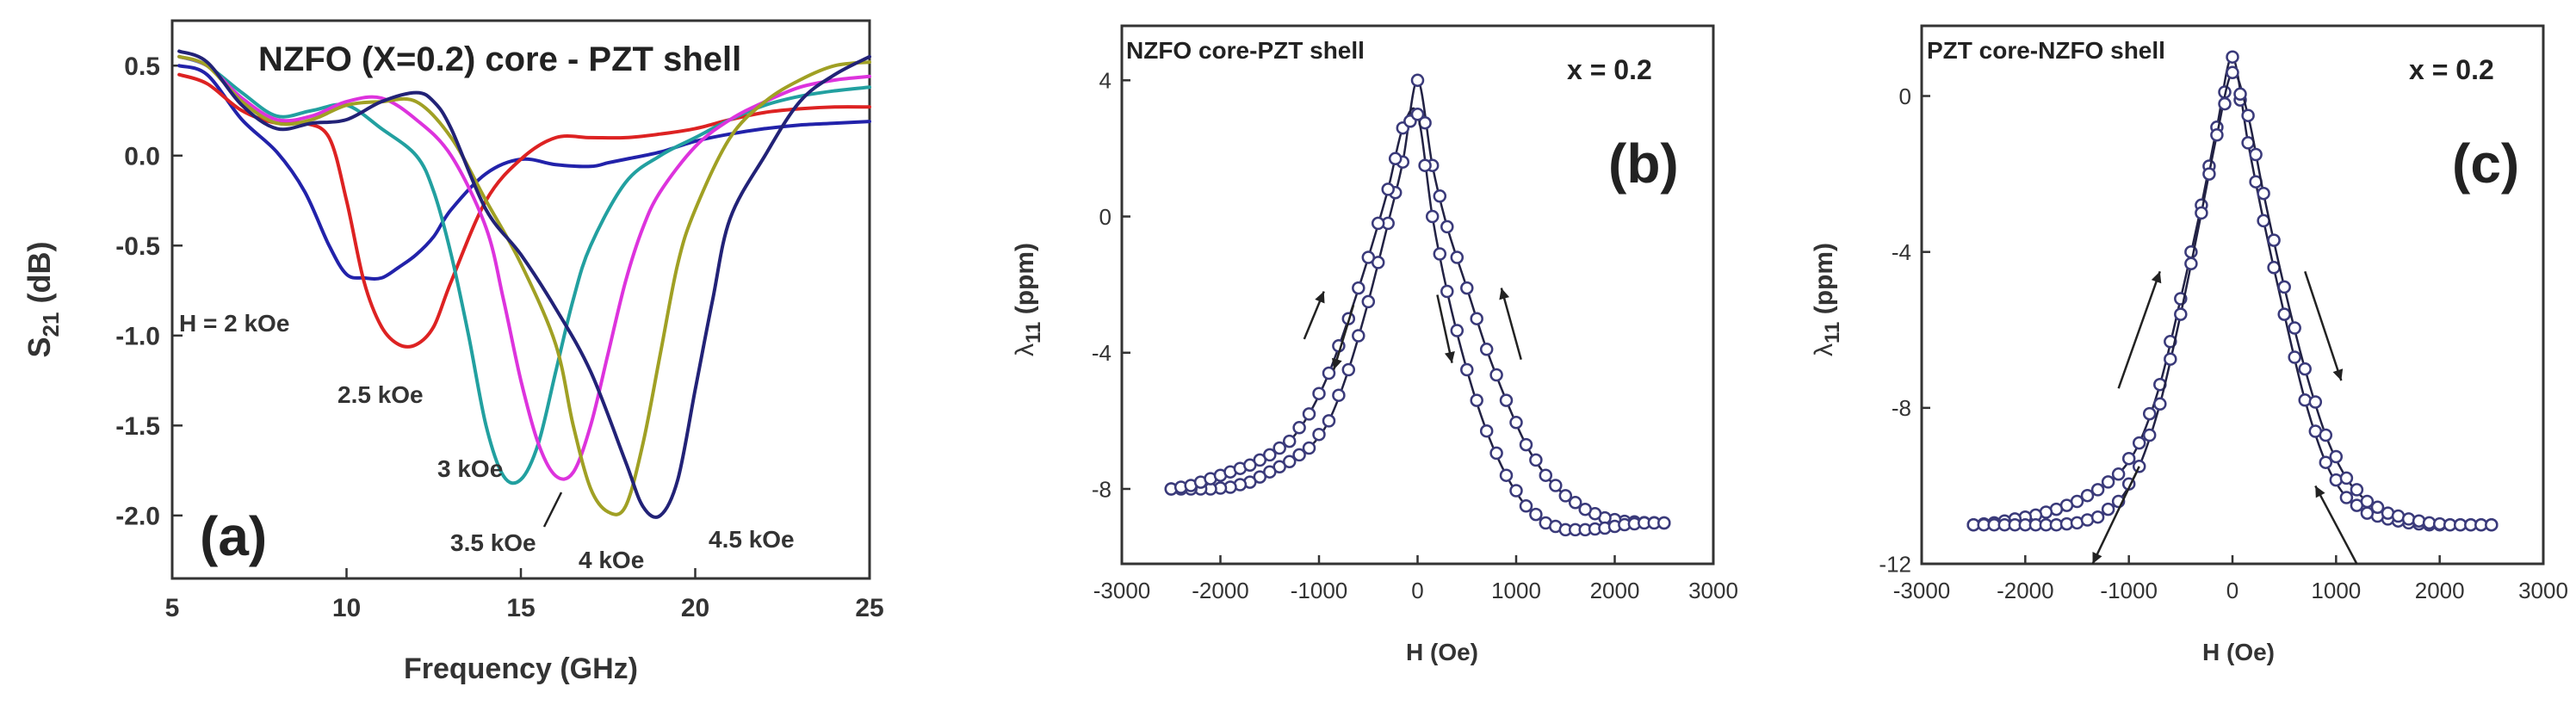 This screenshot has height=705, width=2576. I want to click on panel-c-y-tick-label: -12, so click(1895, 564).